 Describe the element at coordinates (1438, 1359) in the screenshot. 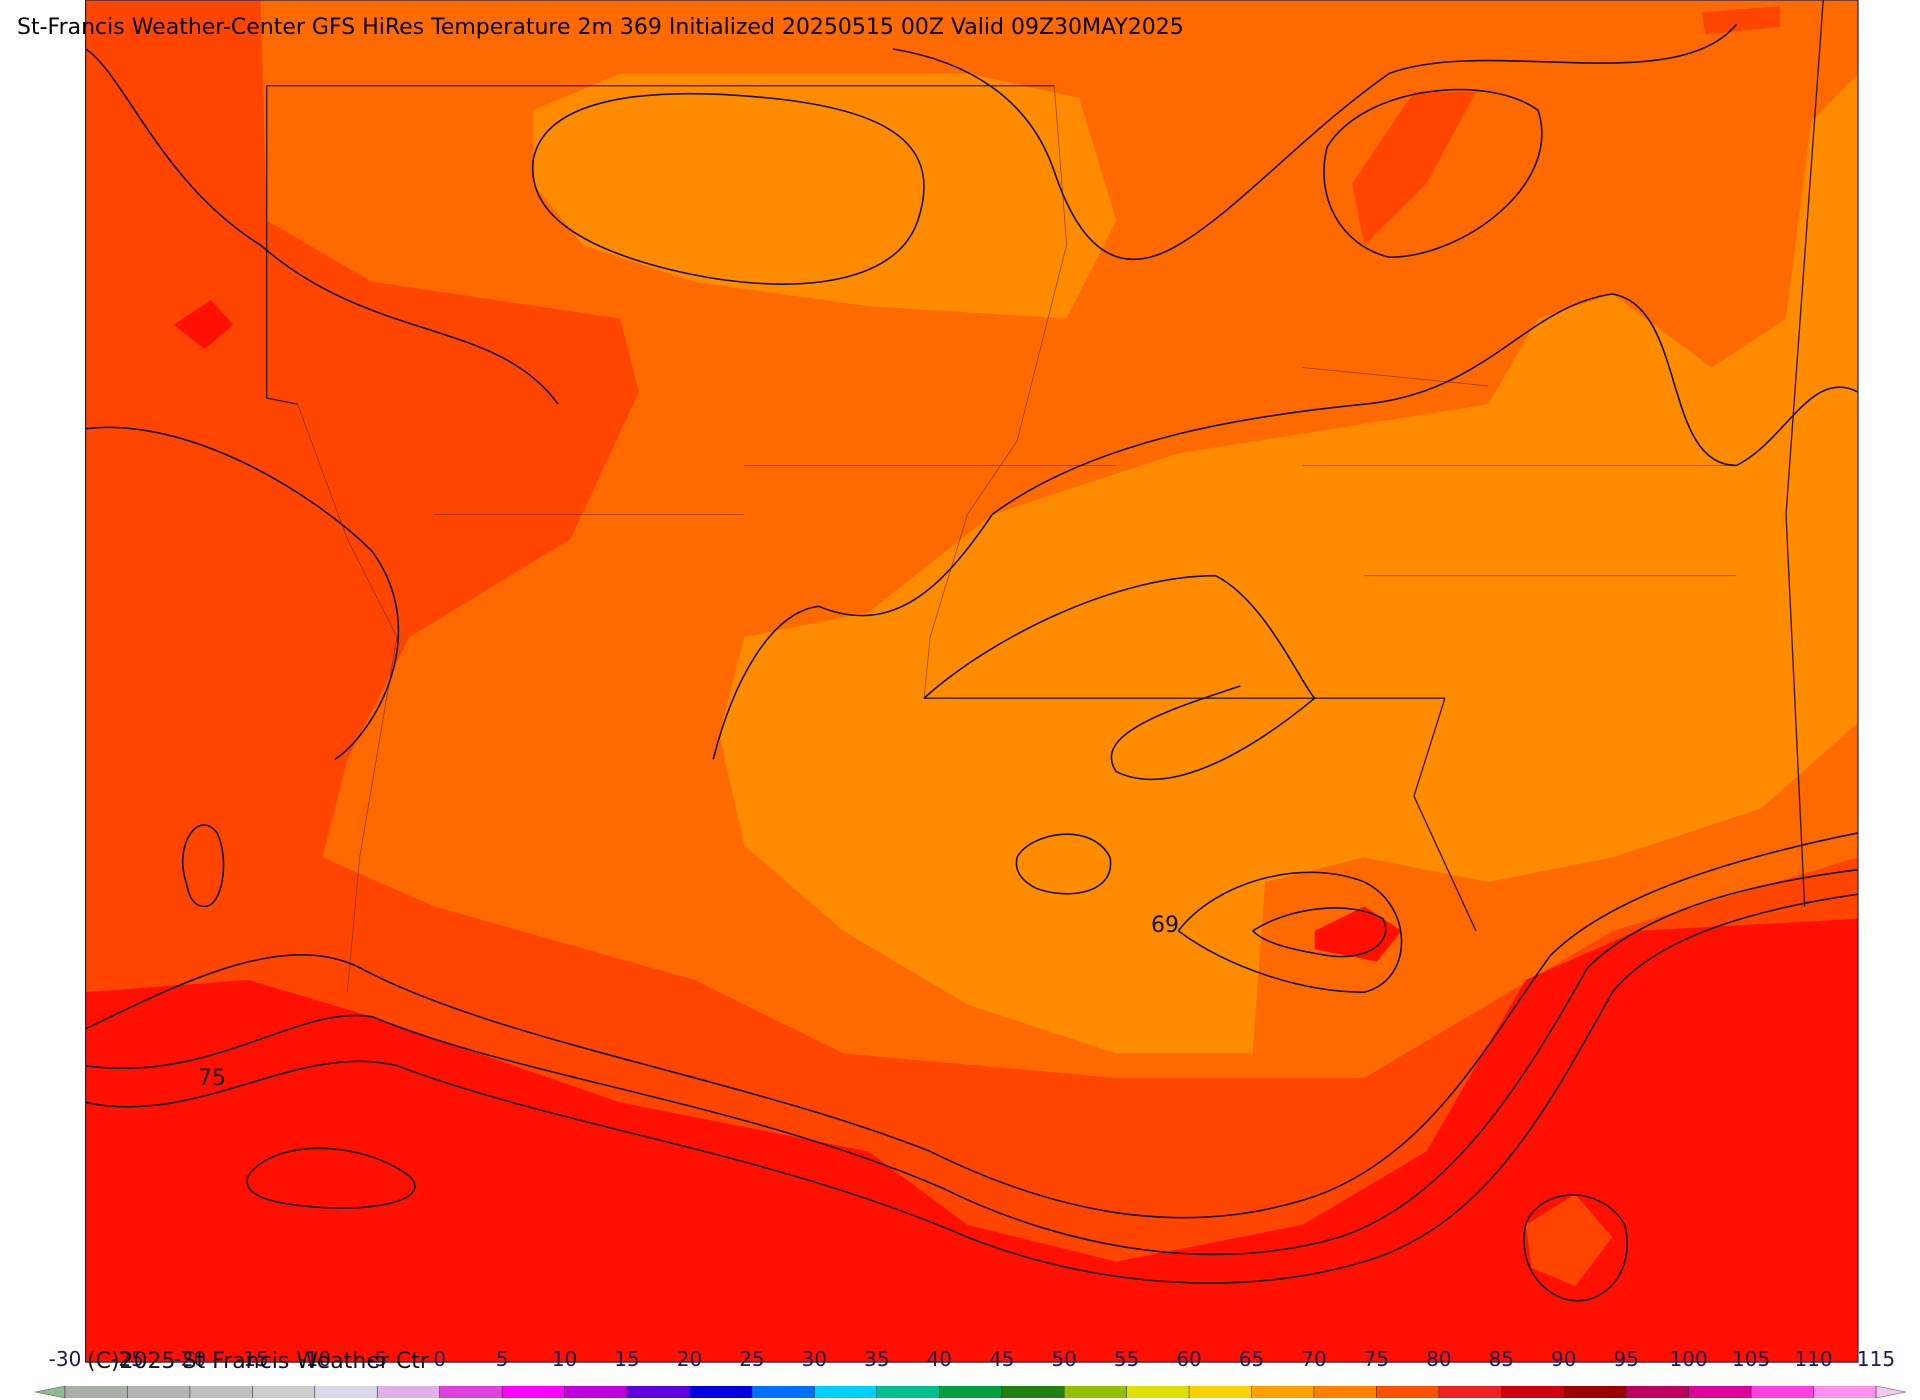

I see `colorbar-label: 80` at that location.